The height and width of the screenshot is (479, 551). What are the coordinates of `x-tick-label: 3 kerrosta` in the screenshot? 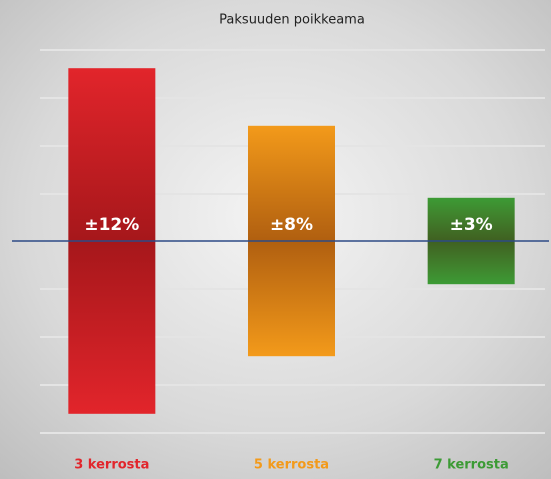 It's located at (111, 465).